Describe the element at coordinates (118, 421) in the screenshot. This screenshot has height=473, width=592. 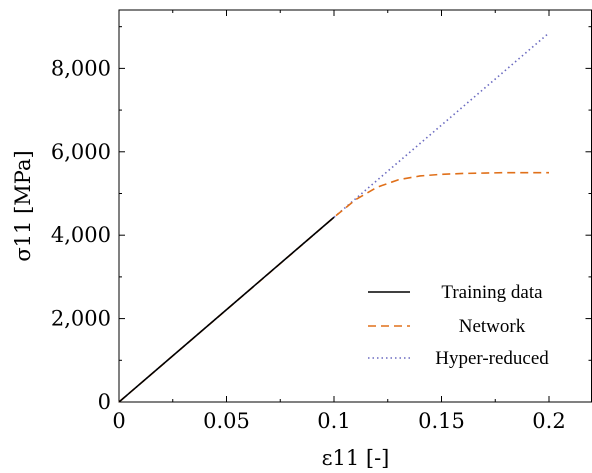
I see `x-tick-label: 0` at that location.